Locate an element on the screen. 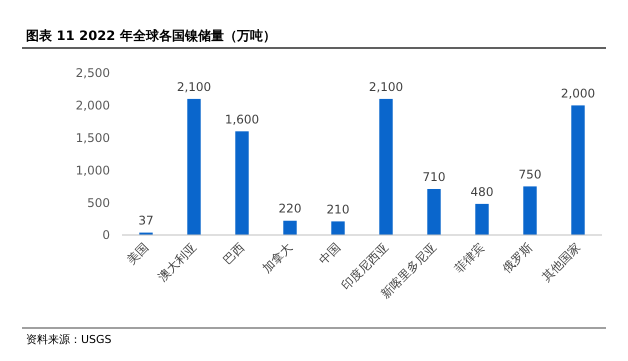 The image size is (628, 361). x-tick-label: 加拿大 is located at coordinates (278, 258).